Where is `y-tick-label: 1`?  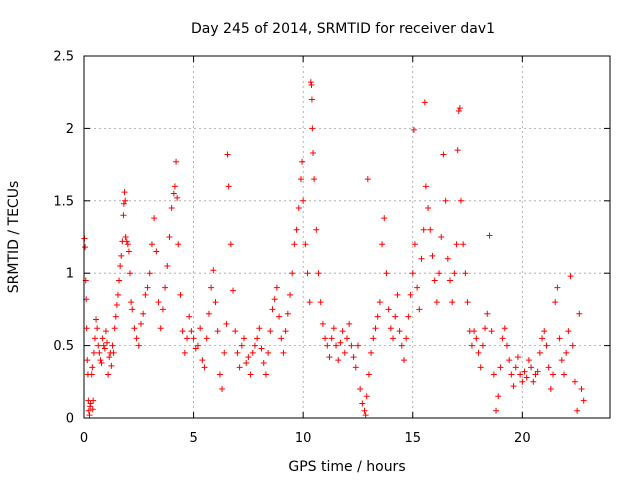 y-tick-label: 1 is located at coordinates (70, 274).